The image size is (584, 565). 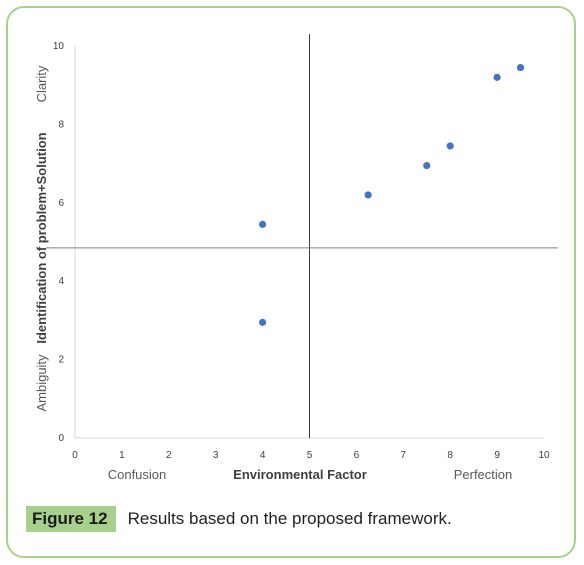 What do you see at coordinates (41, 383) in the screenshot?
I see `y-axis-low-label: Ambiguity` at bounding box center [41, 383].